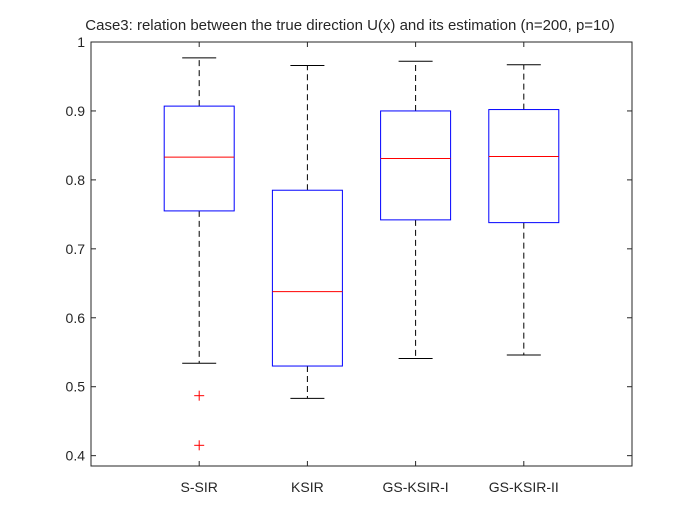 This screenshot has height=526, width=700. What do you see at coordinates (81, 42) in the screenshot?
I see `y-tick-label: 1` at bounding box center [81, 42].